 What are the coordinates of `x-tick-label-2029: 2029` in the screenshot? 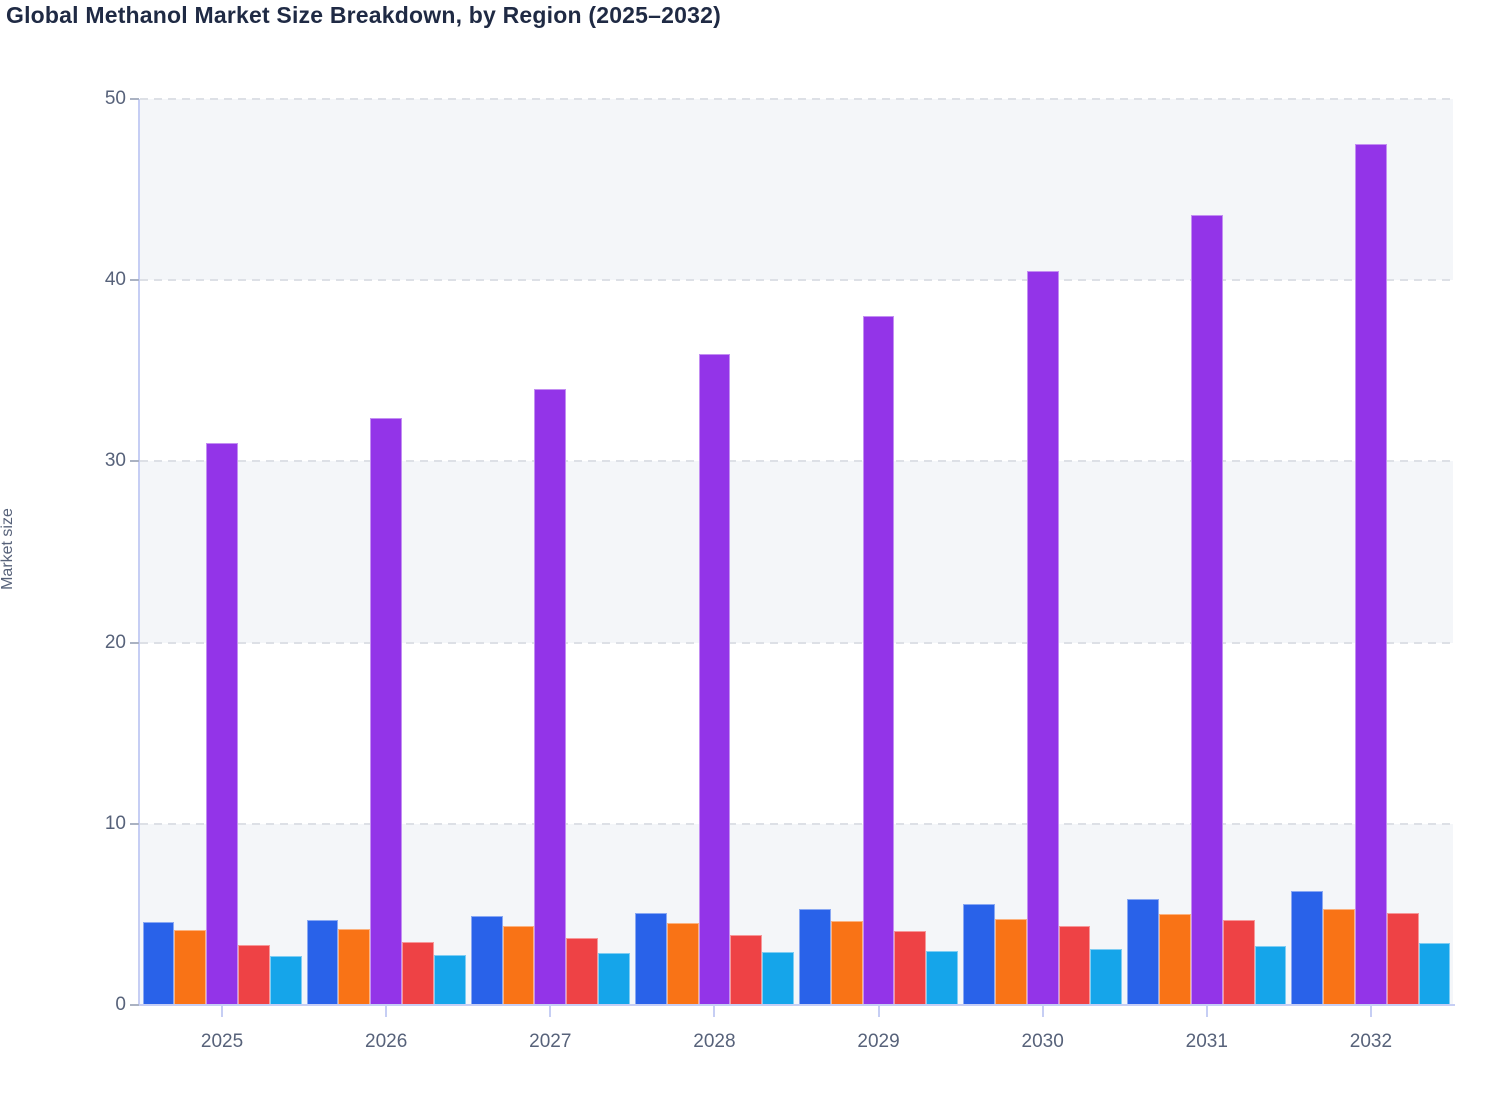 It's located at (878, 1041).